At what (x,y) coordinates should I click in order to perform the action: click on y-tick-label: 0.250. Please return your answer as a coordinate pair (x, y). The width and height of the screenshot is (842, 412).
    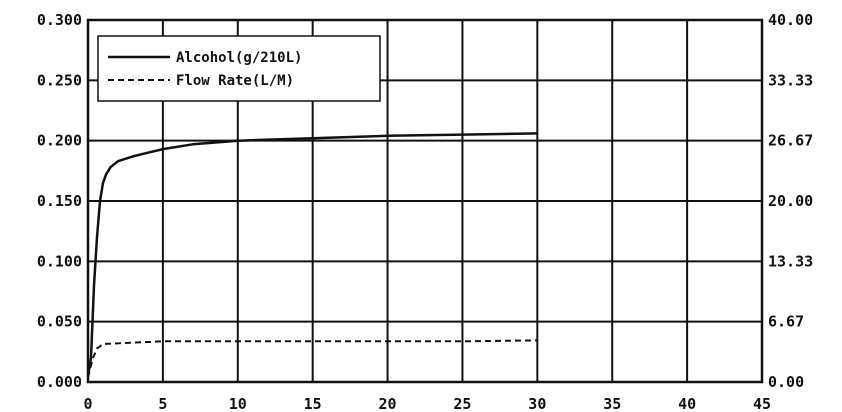
    Looking at the image, I should click on (59, 80).